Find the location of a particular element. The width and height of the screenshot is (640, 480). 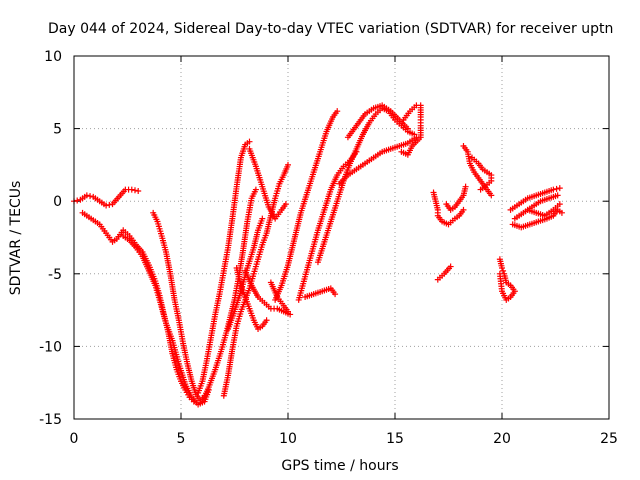

x-tick-label: 20 is located at coordinates (502, 439).